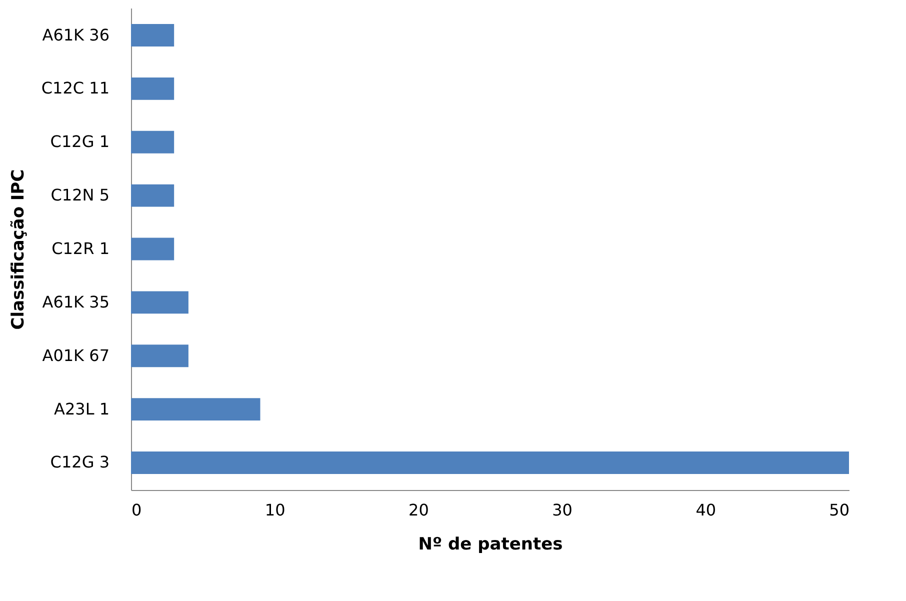 The image size is (906, 601). I want to click on y-tick-label: C12R 1, so click(81, 248).